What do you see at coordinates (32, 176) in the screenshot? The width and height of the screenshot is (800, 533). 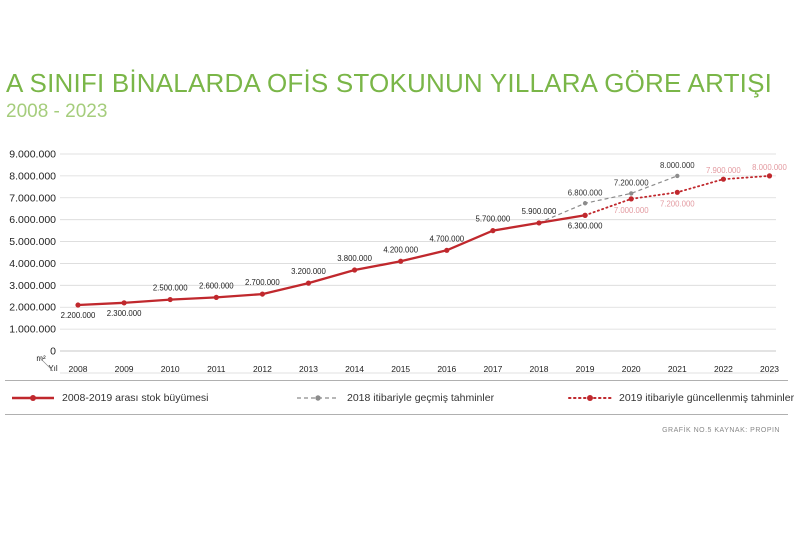 I see `y-tick-label: 8.000.000` at bounding box center [32, 176].